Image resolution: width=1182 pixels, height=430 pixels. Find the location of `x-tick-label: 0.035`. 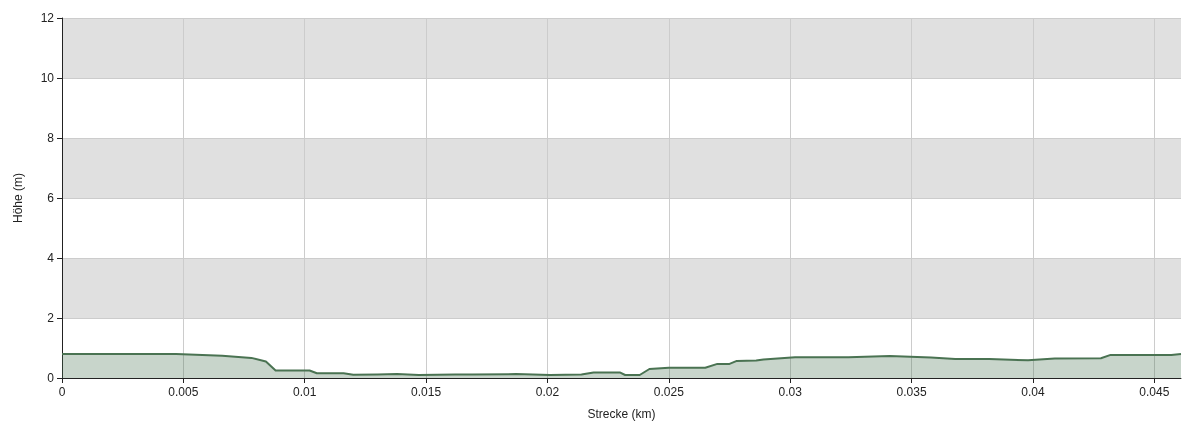

x-tick-label: 0.035 is located at coordinates (911, 392).